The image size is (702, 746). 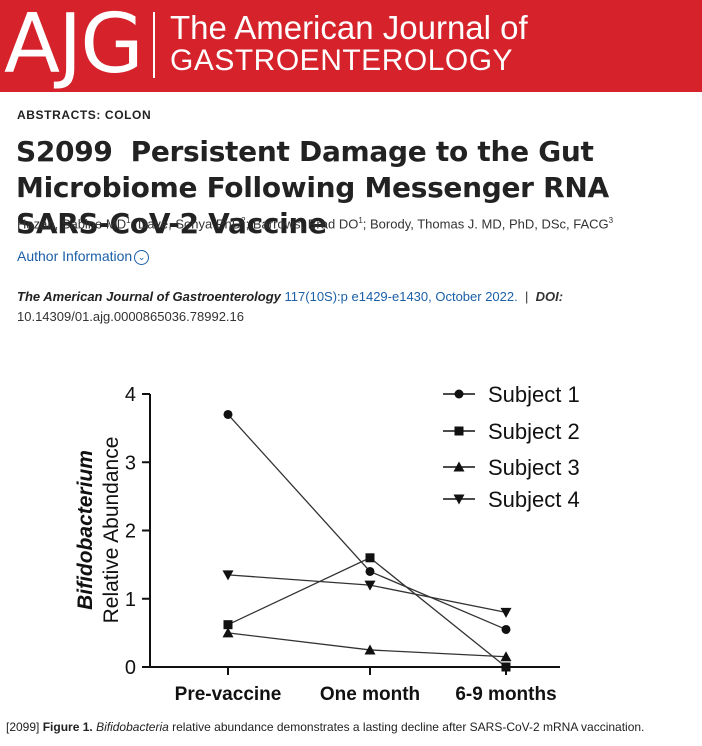 I want to click on caption-ref: [2099], so click(x=23, y=727).